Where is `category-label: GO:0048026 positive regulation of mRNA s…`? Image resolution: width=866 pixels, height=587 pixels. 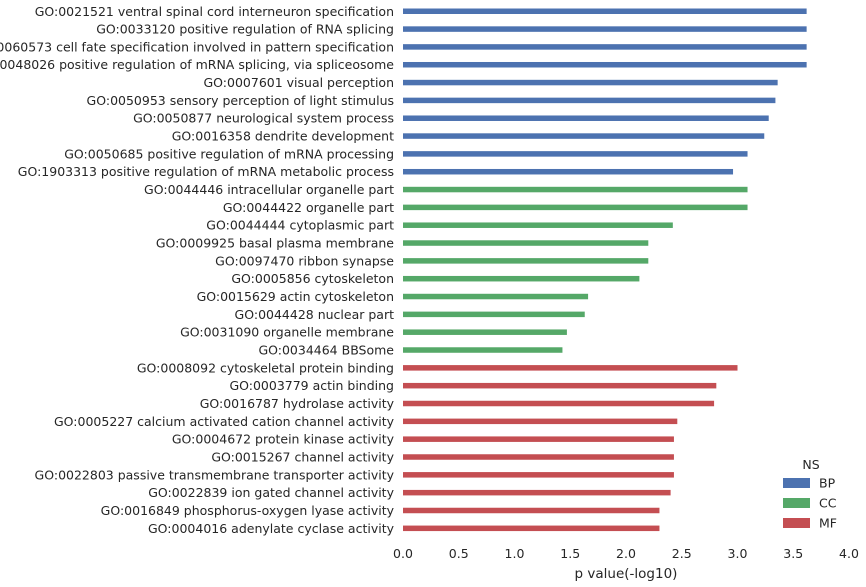
category-label: GO:0048026 positive regulation of mRNA s… is located at coordinates (197, 64).